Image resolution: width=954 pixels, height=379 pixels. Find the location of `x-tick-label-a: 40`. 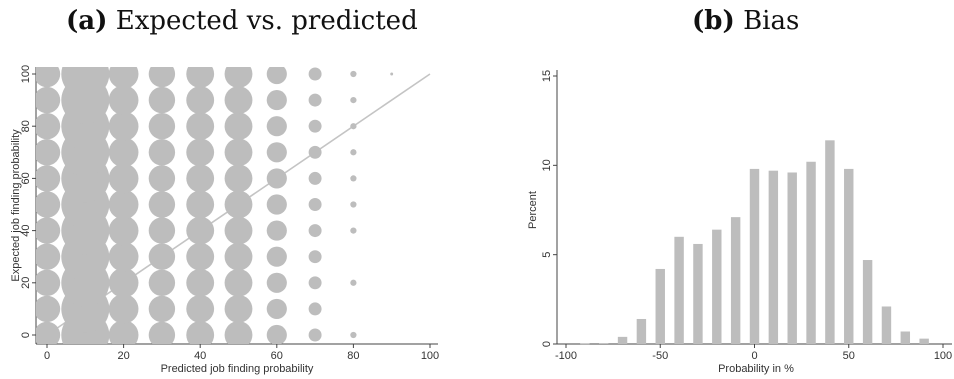

x-tick-label-a: 40 is located at coordinates (200, 356).